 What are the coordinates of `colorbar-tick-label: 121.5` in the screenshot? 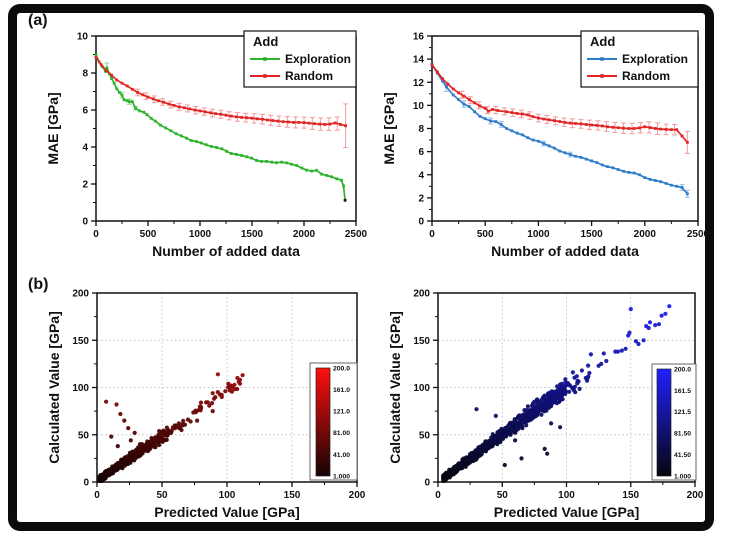 It's located at (682, 412).